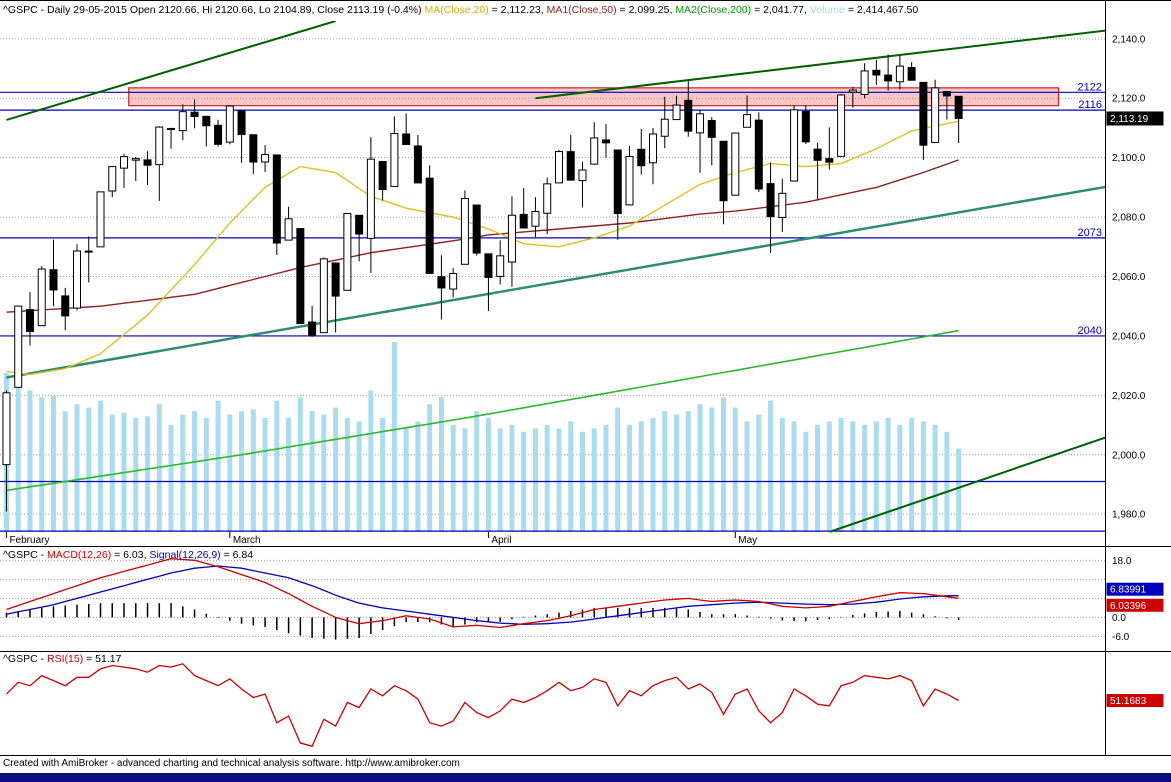 This screenshot has height=782, width=1171. I want to click on title-segment: MA1(Close,50), so click(581, 10).